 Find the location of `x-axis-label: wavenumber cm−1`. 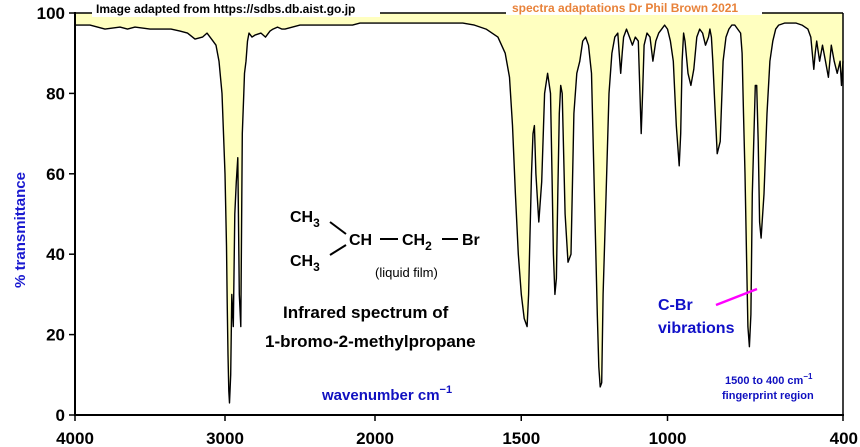

x-axis-label: wavenumber cm−1 is located at coordinates (386, 394).